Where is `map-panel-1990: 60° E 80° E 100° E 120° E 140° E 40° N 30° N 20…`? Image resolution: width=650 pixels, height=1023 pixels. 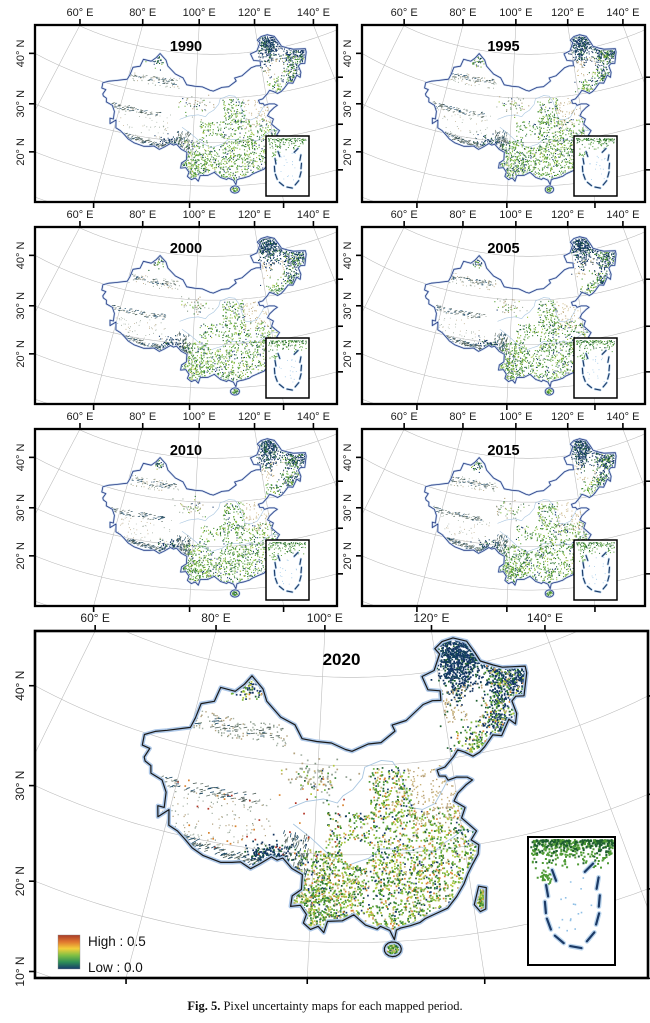
map-panel-1990: 60° E 80° E 100° E 120° E 140° E 40° N 30° N 20… is located at coordinates (179, 107).